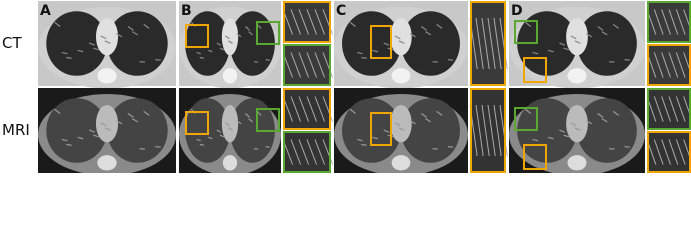 The width and height of the screenshot is (691, 240). I want to click on panel-label: A, so click(45, 11).